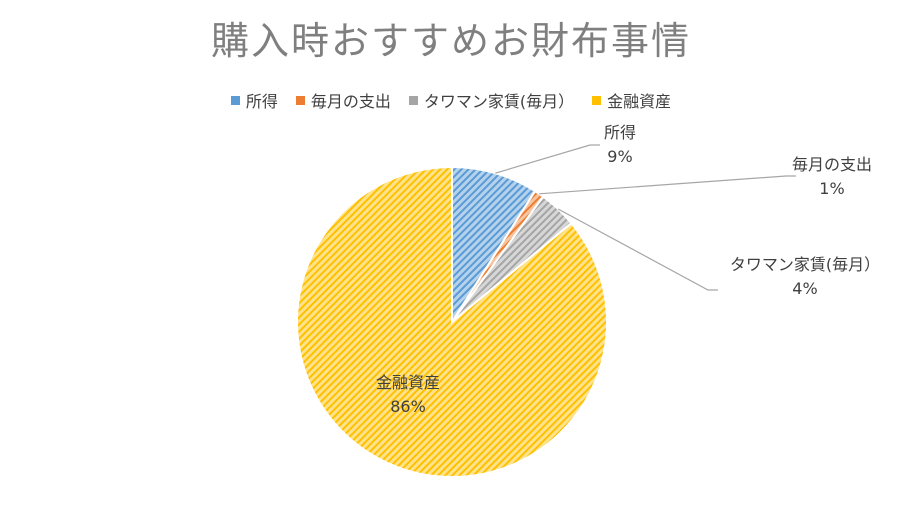  I want to click on pie-slice-shotoku, so click(494, 245).